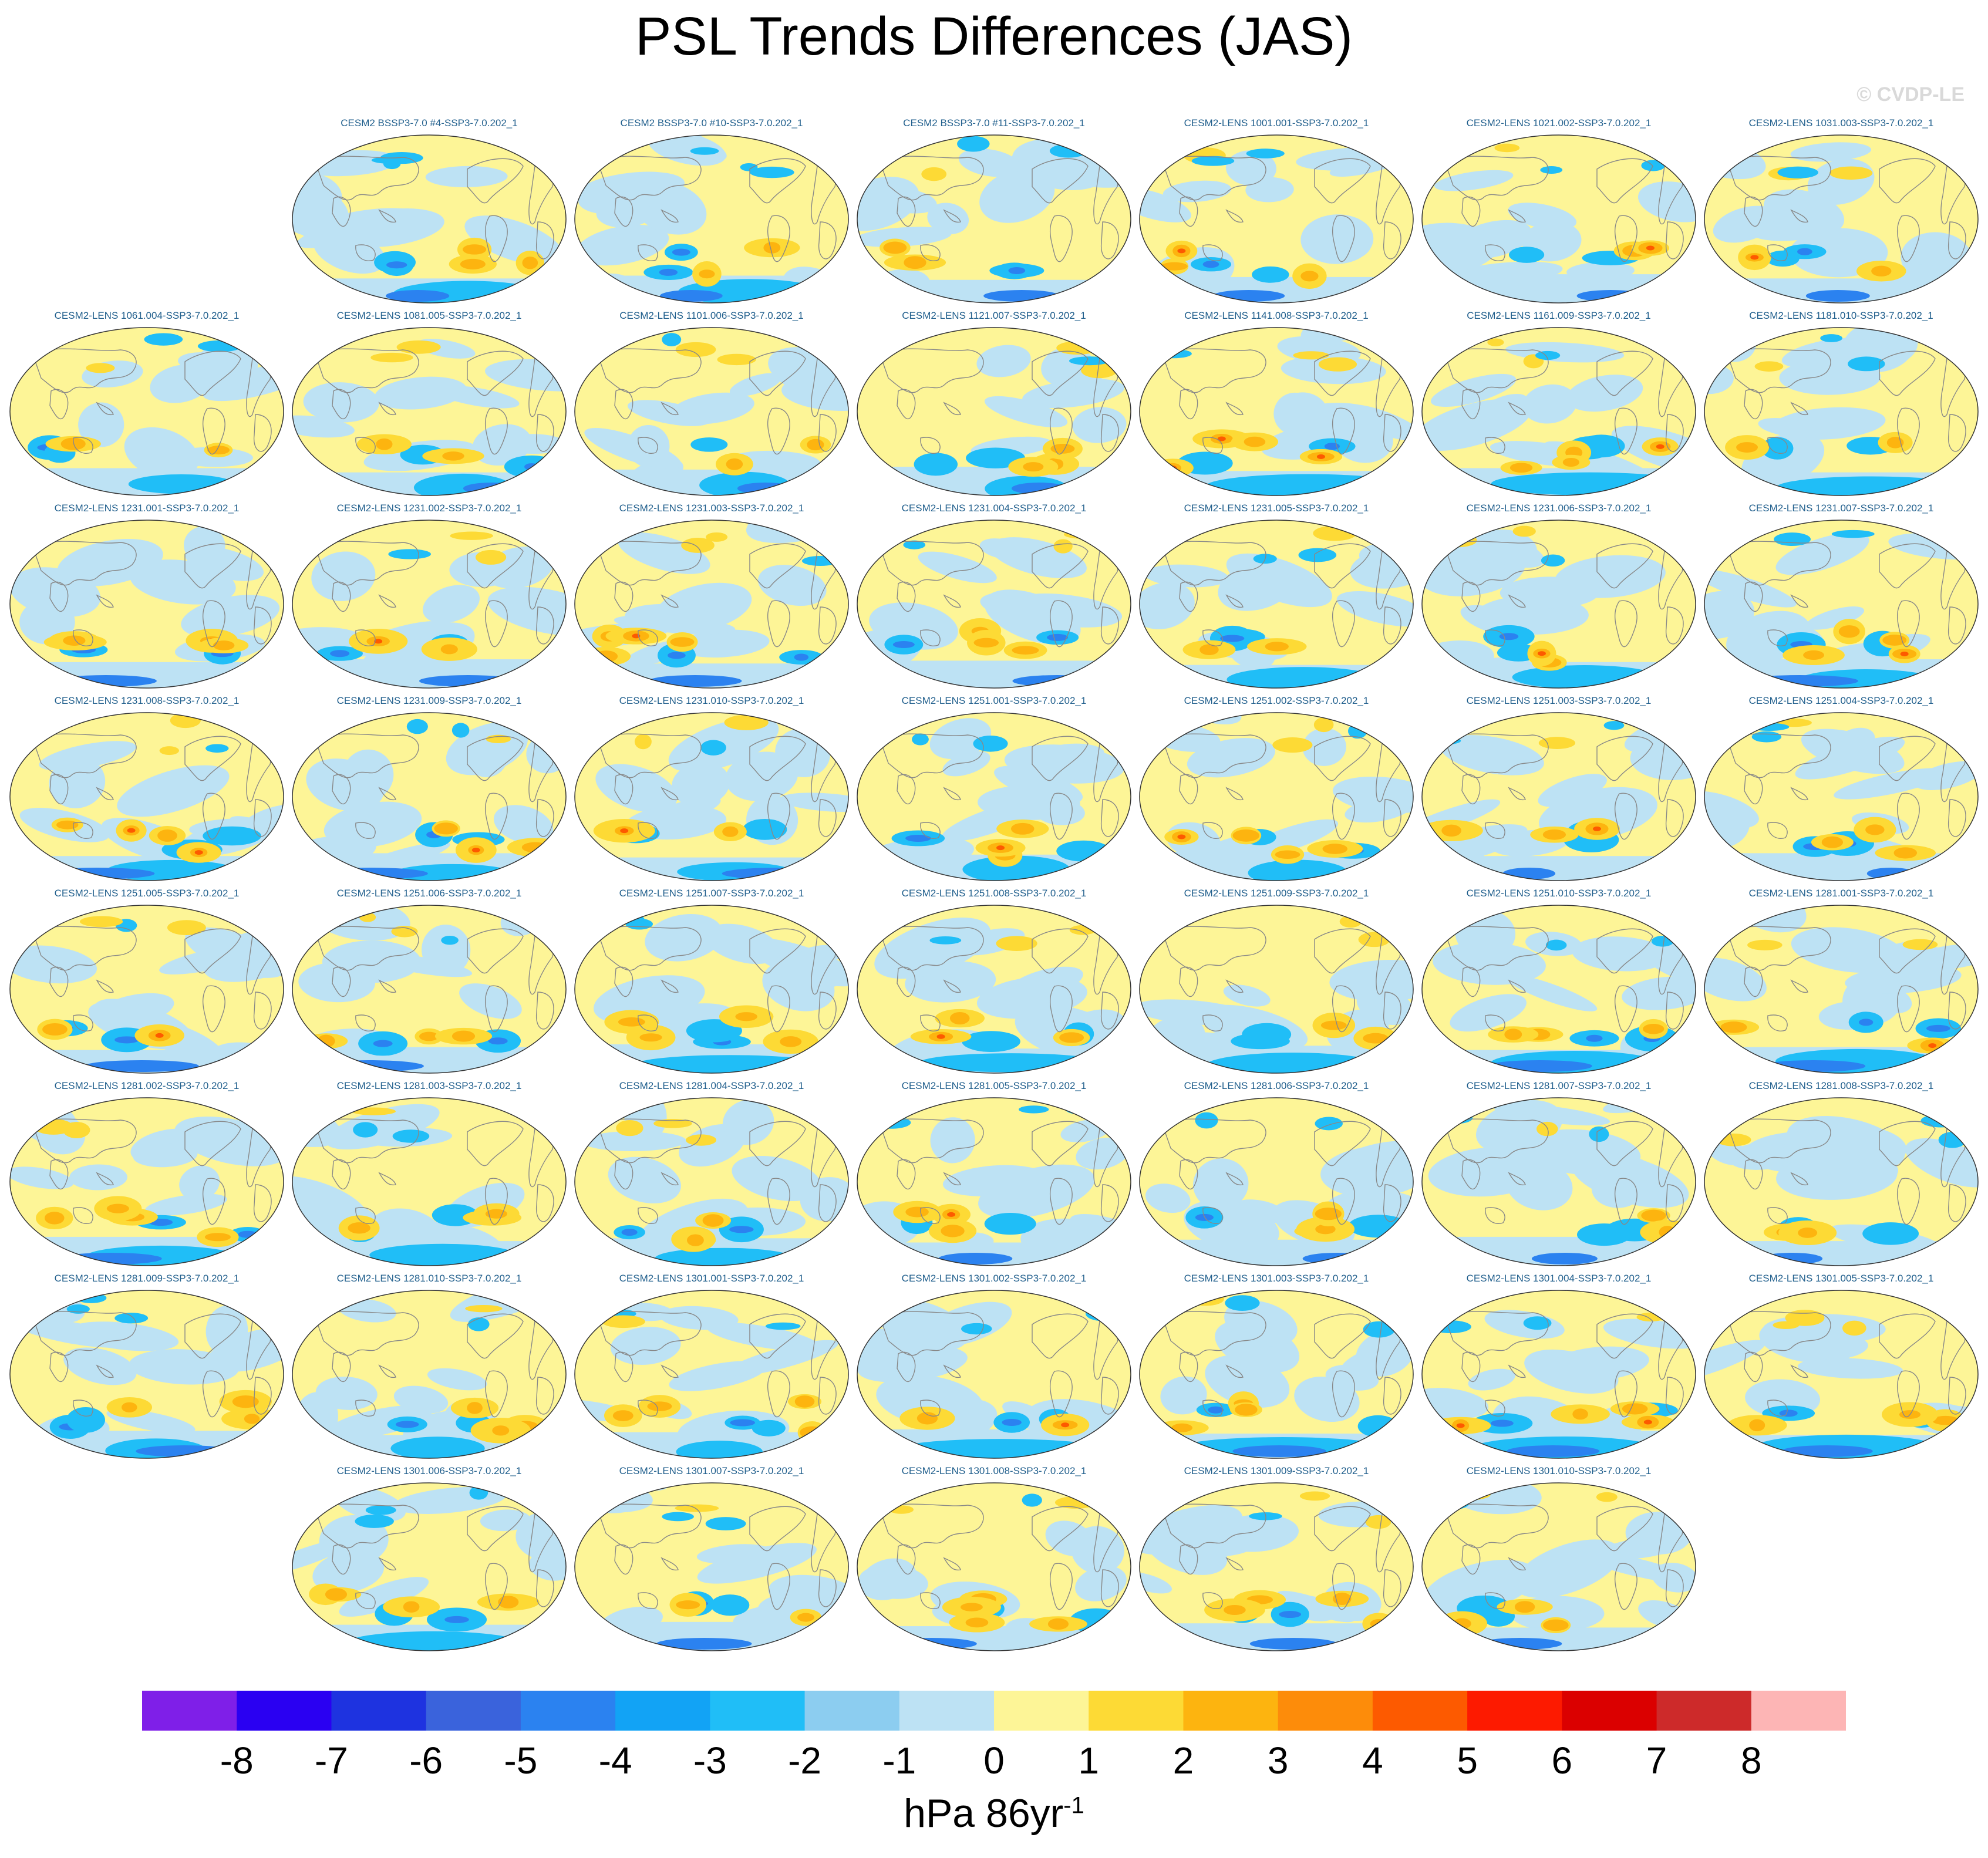 Image resolution: width=1988 pixels, height=1858 pixels. What do you see at coordinates (1841, 700) in the screenshot?
I see `map-panel-title: CESM2-LENS 1251.004-SSP3-7.0.202_1` at bounding box center [1841, 700].